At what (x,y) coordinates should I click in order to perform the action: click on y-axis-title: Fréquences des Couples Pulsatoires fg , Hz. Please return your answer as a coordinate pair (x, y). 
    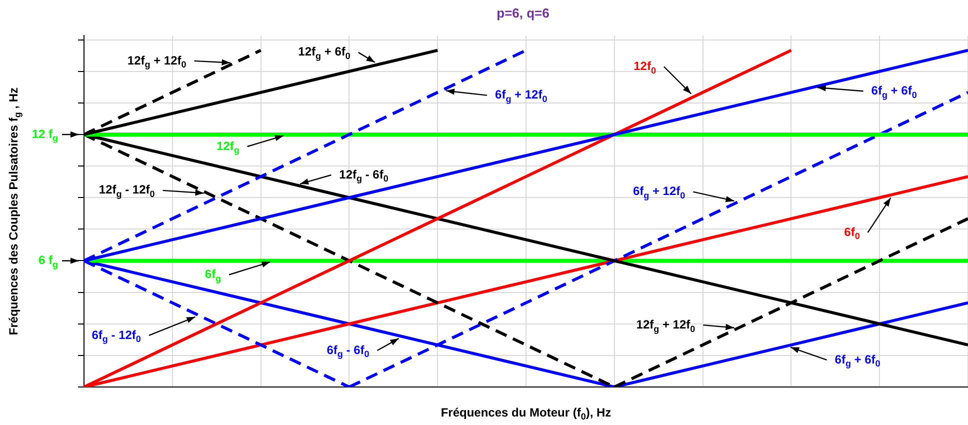
    Looking at the image, I should click on (14, 212).